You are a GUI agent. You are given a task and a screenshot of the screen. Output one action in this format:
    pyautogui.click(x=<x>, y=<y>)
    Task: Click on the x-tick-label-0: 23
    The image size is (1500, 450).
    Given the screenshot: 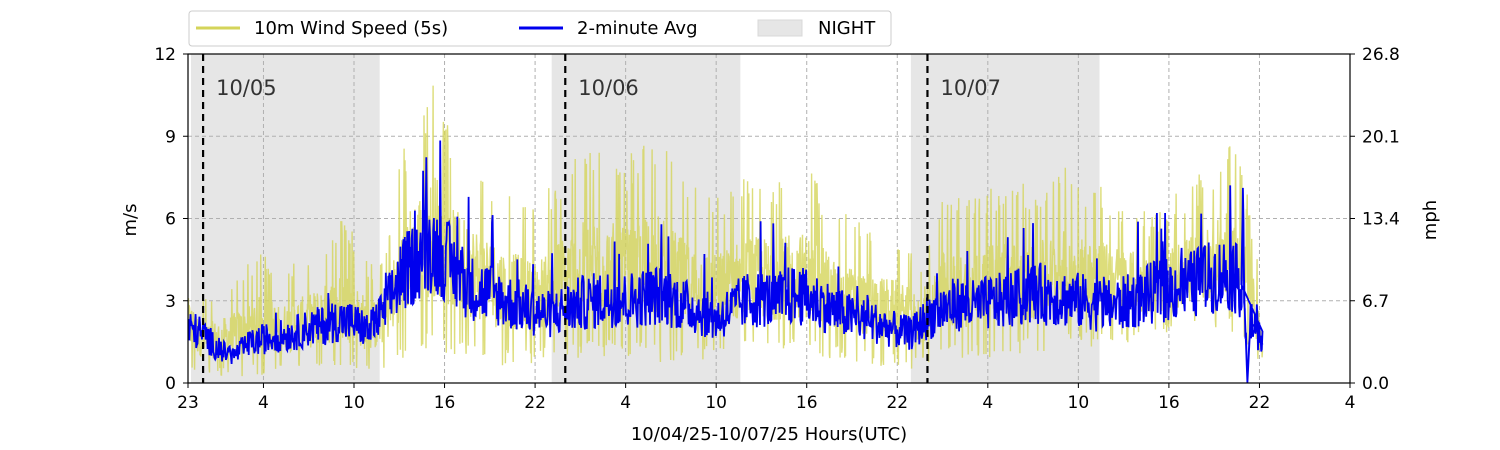 What is the action you would take?
    pyautogui.click(x=188, y=403)
    